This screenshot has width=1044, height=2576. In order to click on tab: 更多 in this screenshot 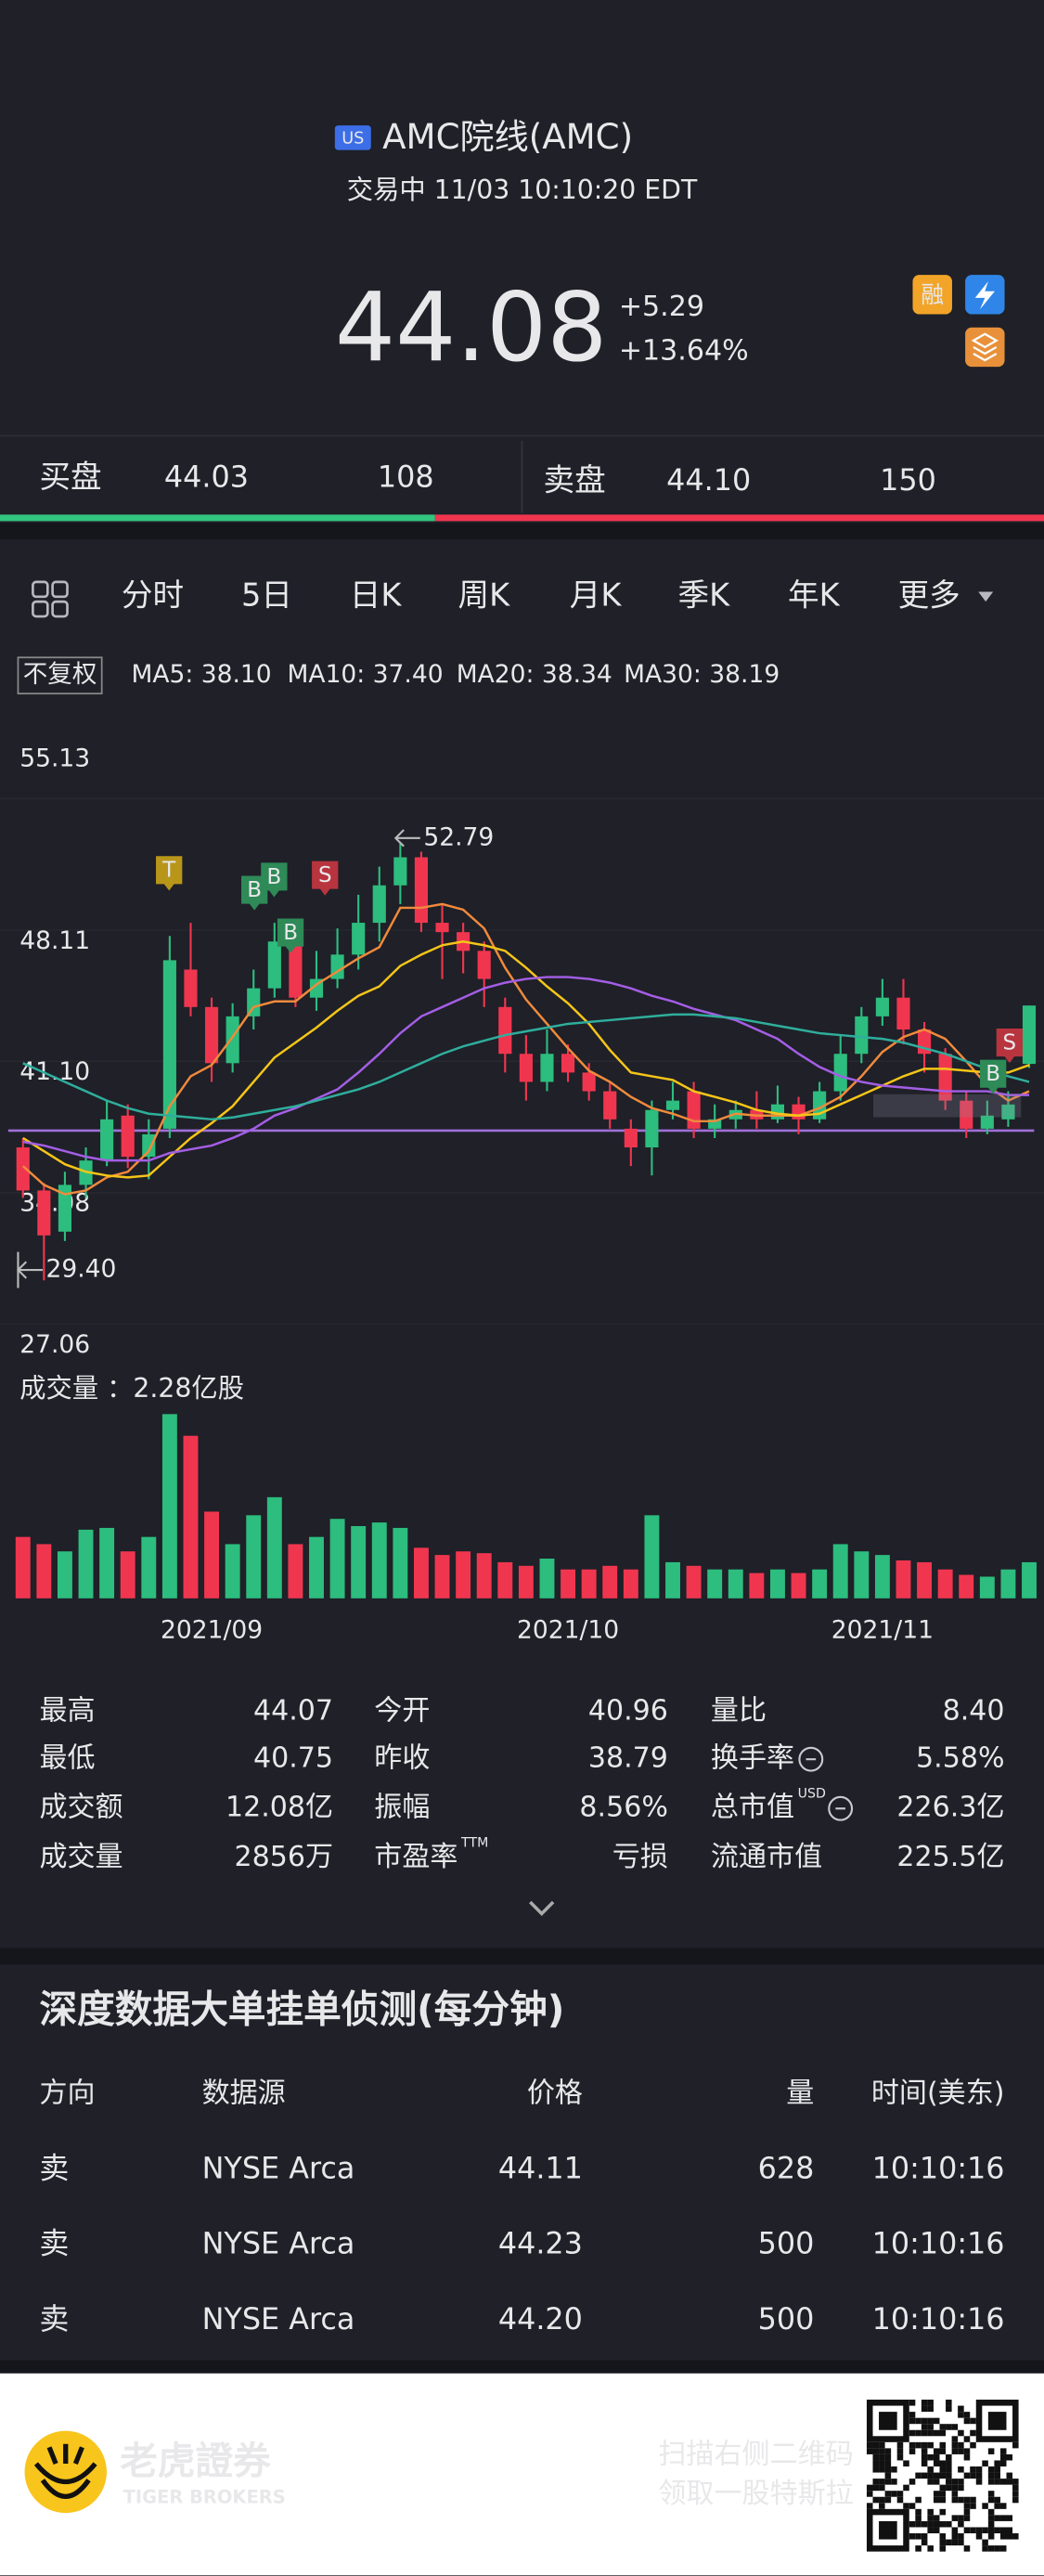, I will do `click(929, 594)`.